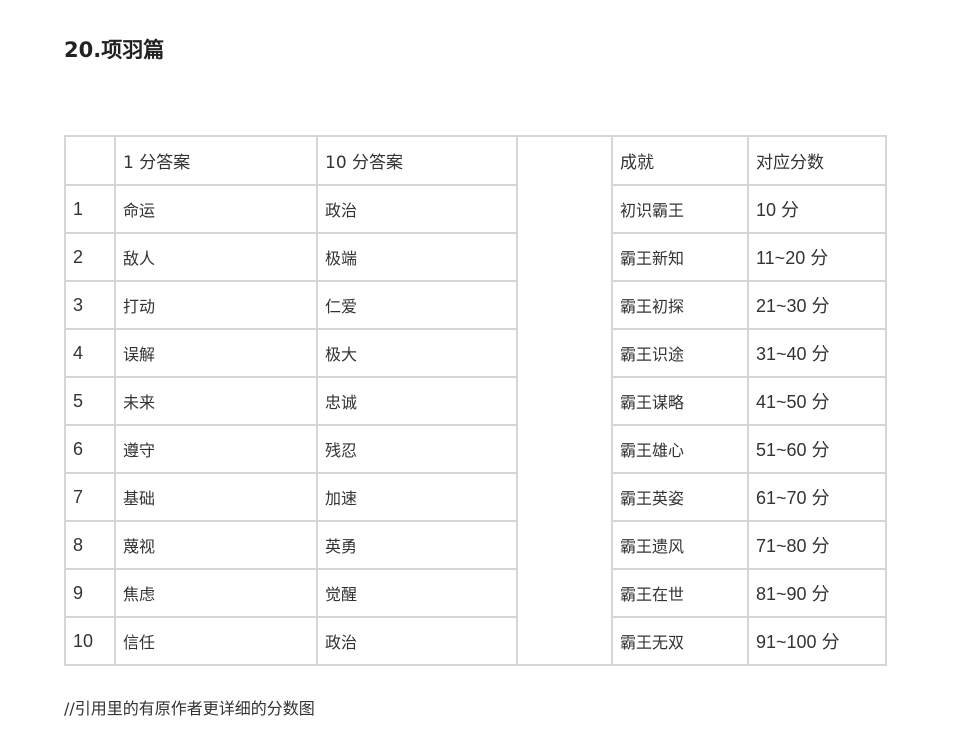 The width and height of the screenshot is (953, 741). Describe the element at coordinates (90, 545) in the screenshot. I see `row-index: 8` at that location.